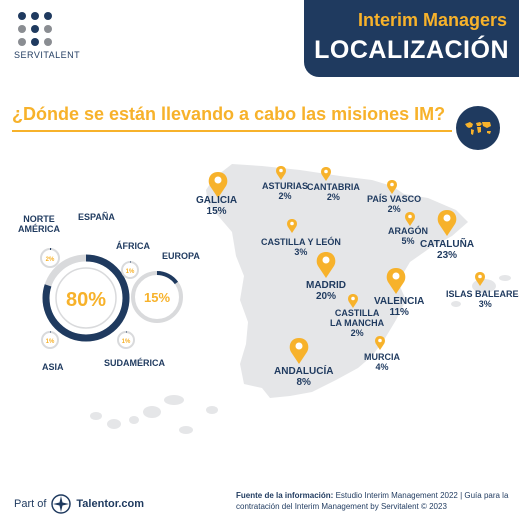  What do you see at coordinates (382, 362) in the screenshot?
I see `region-label-murcia: MURCIA 4%` at bounding box center [382, 362].